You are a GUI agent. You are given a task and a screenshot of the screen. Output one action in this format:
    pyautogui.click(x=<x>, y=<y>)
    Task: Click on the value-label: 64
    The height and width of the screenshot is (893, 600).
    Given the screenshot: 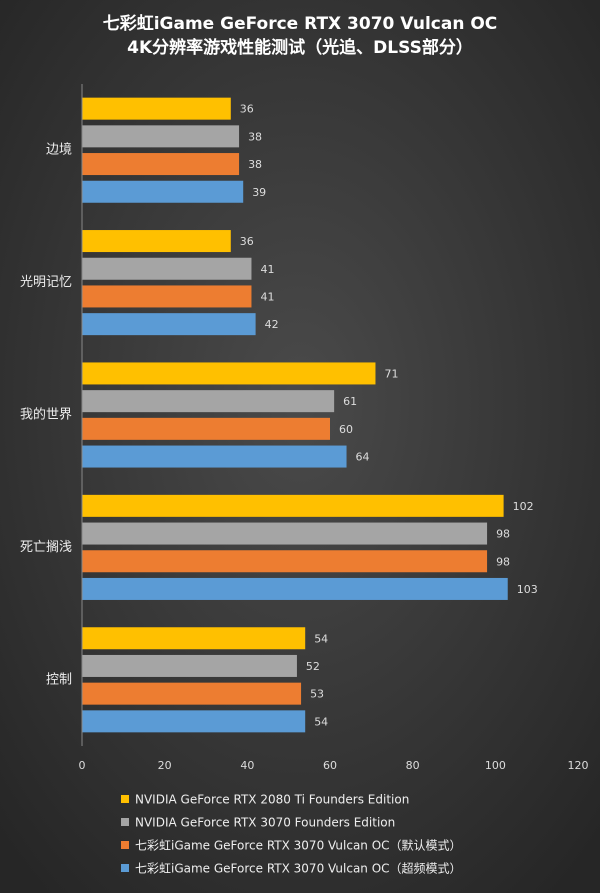 What is the action you would take?
    pyautogui.click(x=363, y=457)
    